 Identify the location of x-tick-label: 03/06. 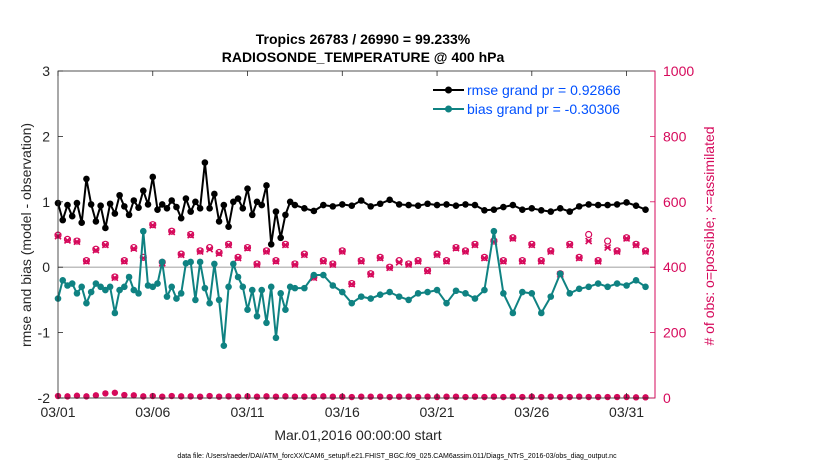
(152, 412).